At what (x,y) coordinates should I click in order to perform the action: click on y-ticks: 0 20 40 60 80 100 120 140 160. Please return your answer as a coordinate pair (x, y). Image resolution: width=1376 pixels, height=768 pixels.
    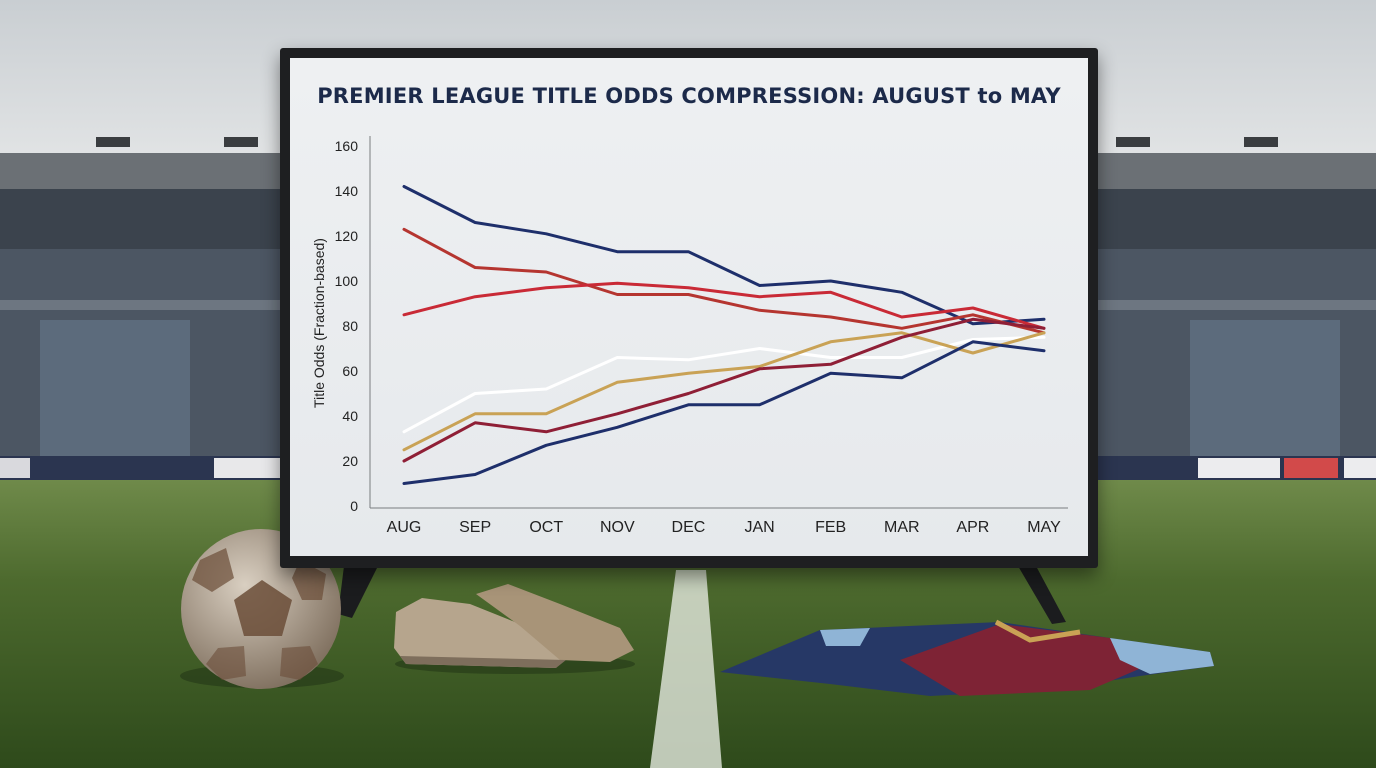
    Looking at the image, I should click on (347, 326).